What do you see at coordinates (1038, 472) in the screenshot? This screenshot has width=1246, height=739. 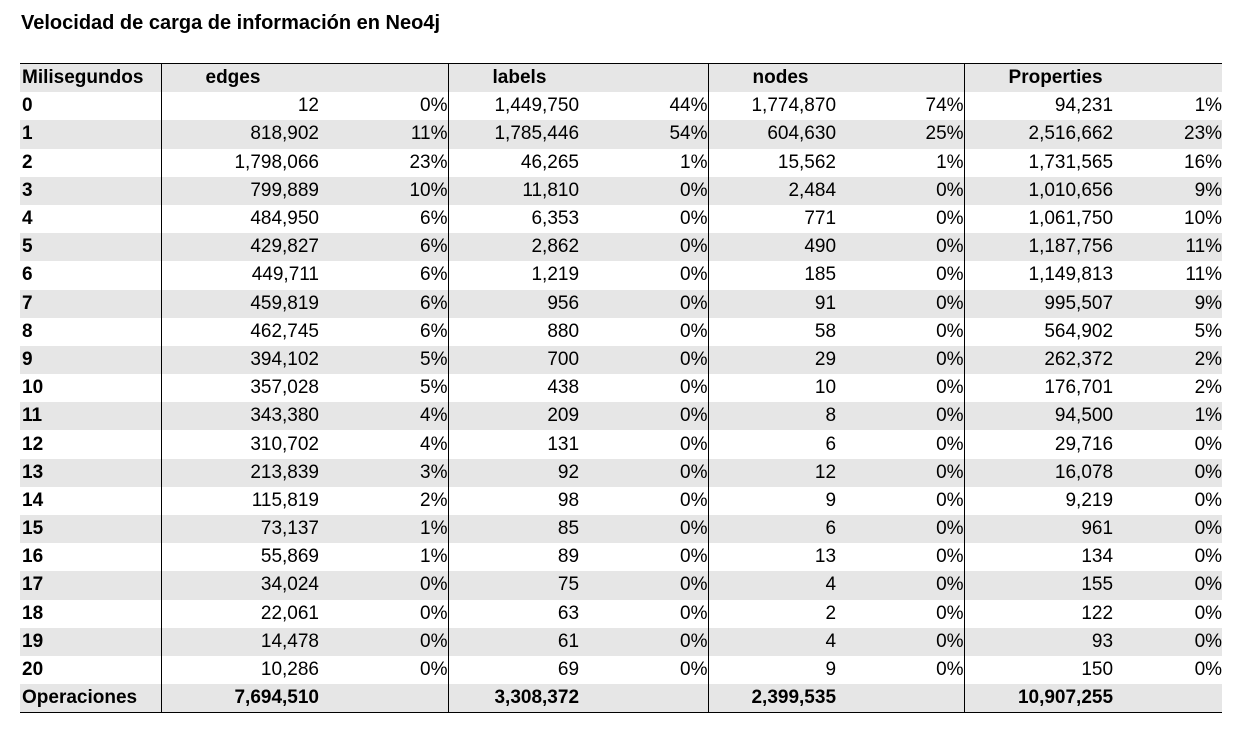 I see `cell-properties: 16,078` at bounding box center [1038, 472].